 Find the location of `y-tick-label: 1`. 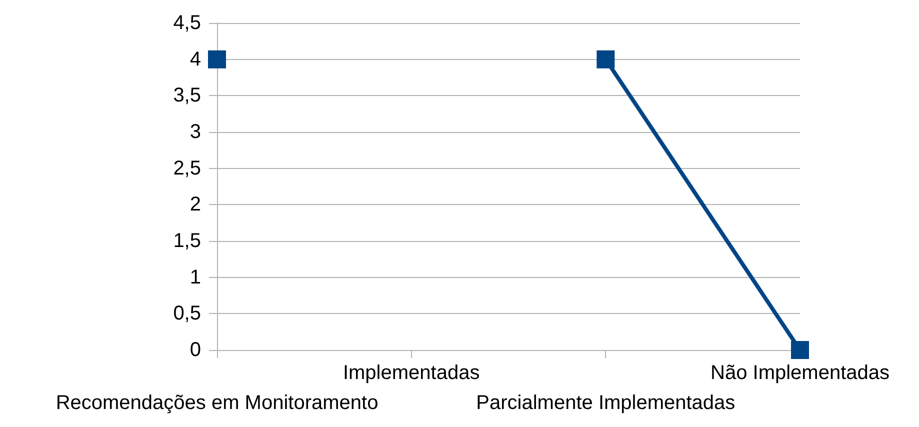

y-tick-label: 1 is located at coordinates (195, 277).